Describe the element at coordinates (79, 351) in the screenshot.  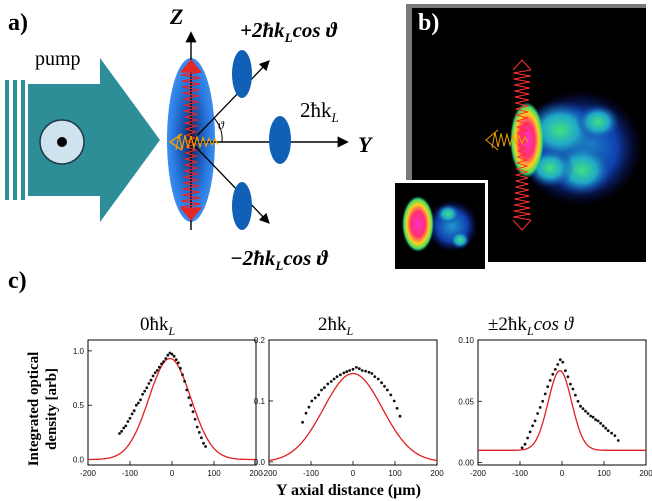
I see `y-tick-label: 1.0` at that location.